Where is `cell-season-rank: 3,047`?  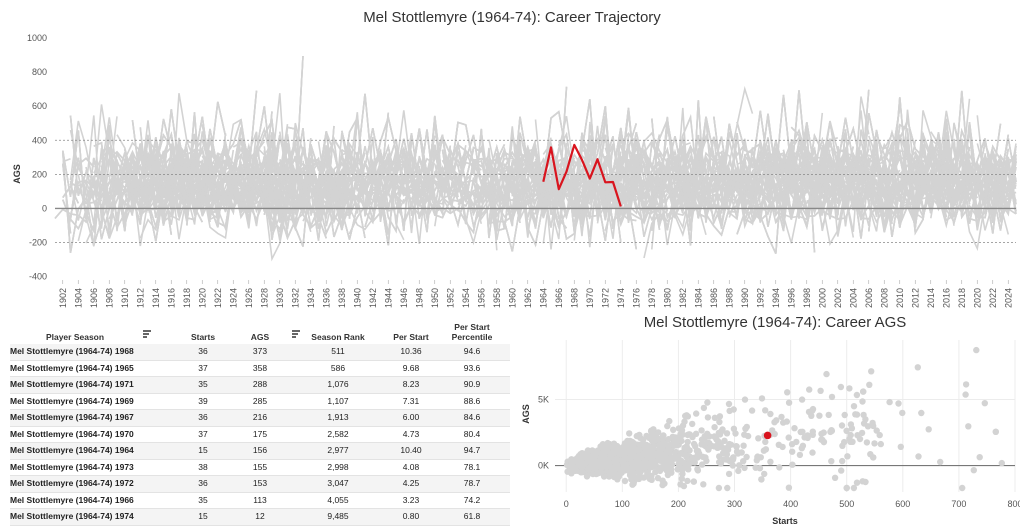 cell-season-rank: 3,047 is located at coordinates (338, 483).